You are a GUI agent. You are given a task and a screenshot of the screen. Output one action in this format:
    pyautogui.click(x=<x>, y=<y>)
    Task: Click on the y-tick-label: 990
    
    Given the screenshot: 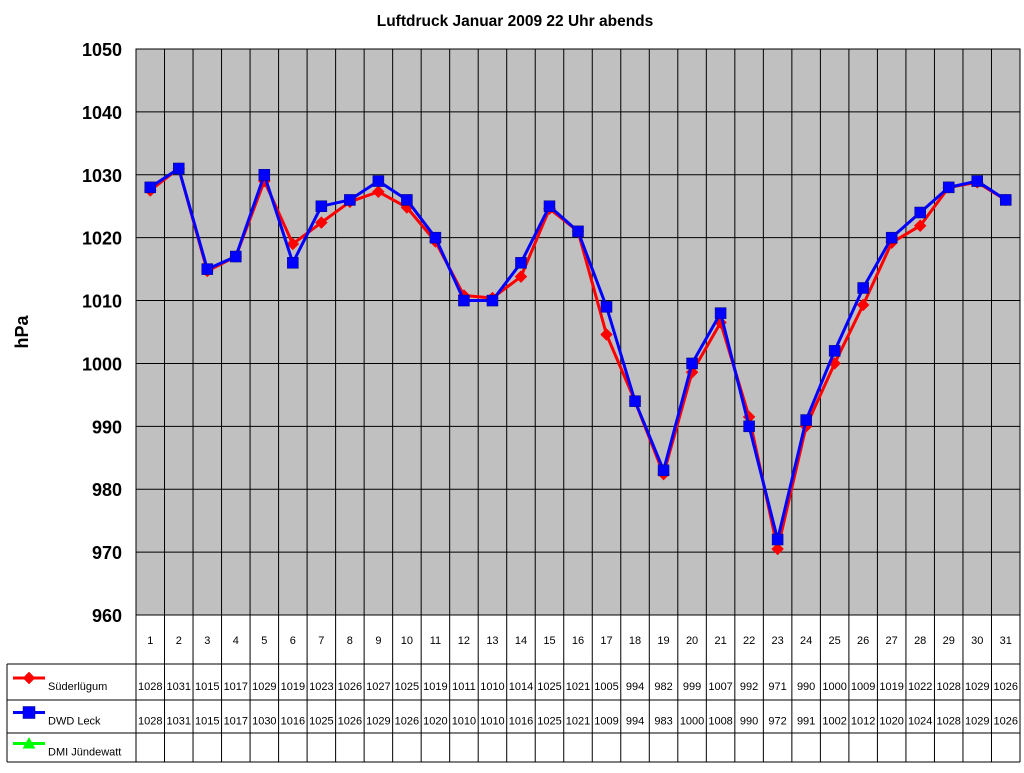 What is the action you would take?
    pyautogui.click(x=107, y=427)
    